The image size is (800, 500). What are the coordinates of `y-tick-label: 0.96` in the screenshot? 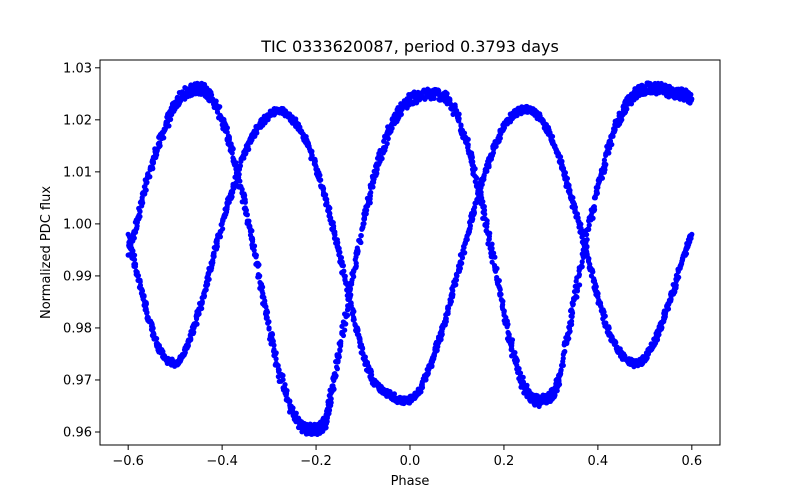 It's located at (77, 432).